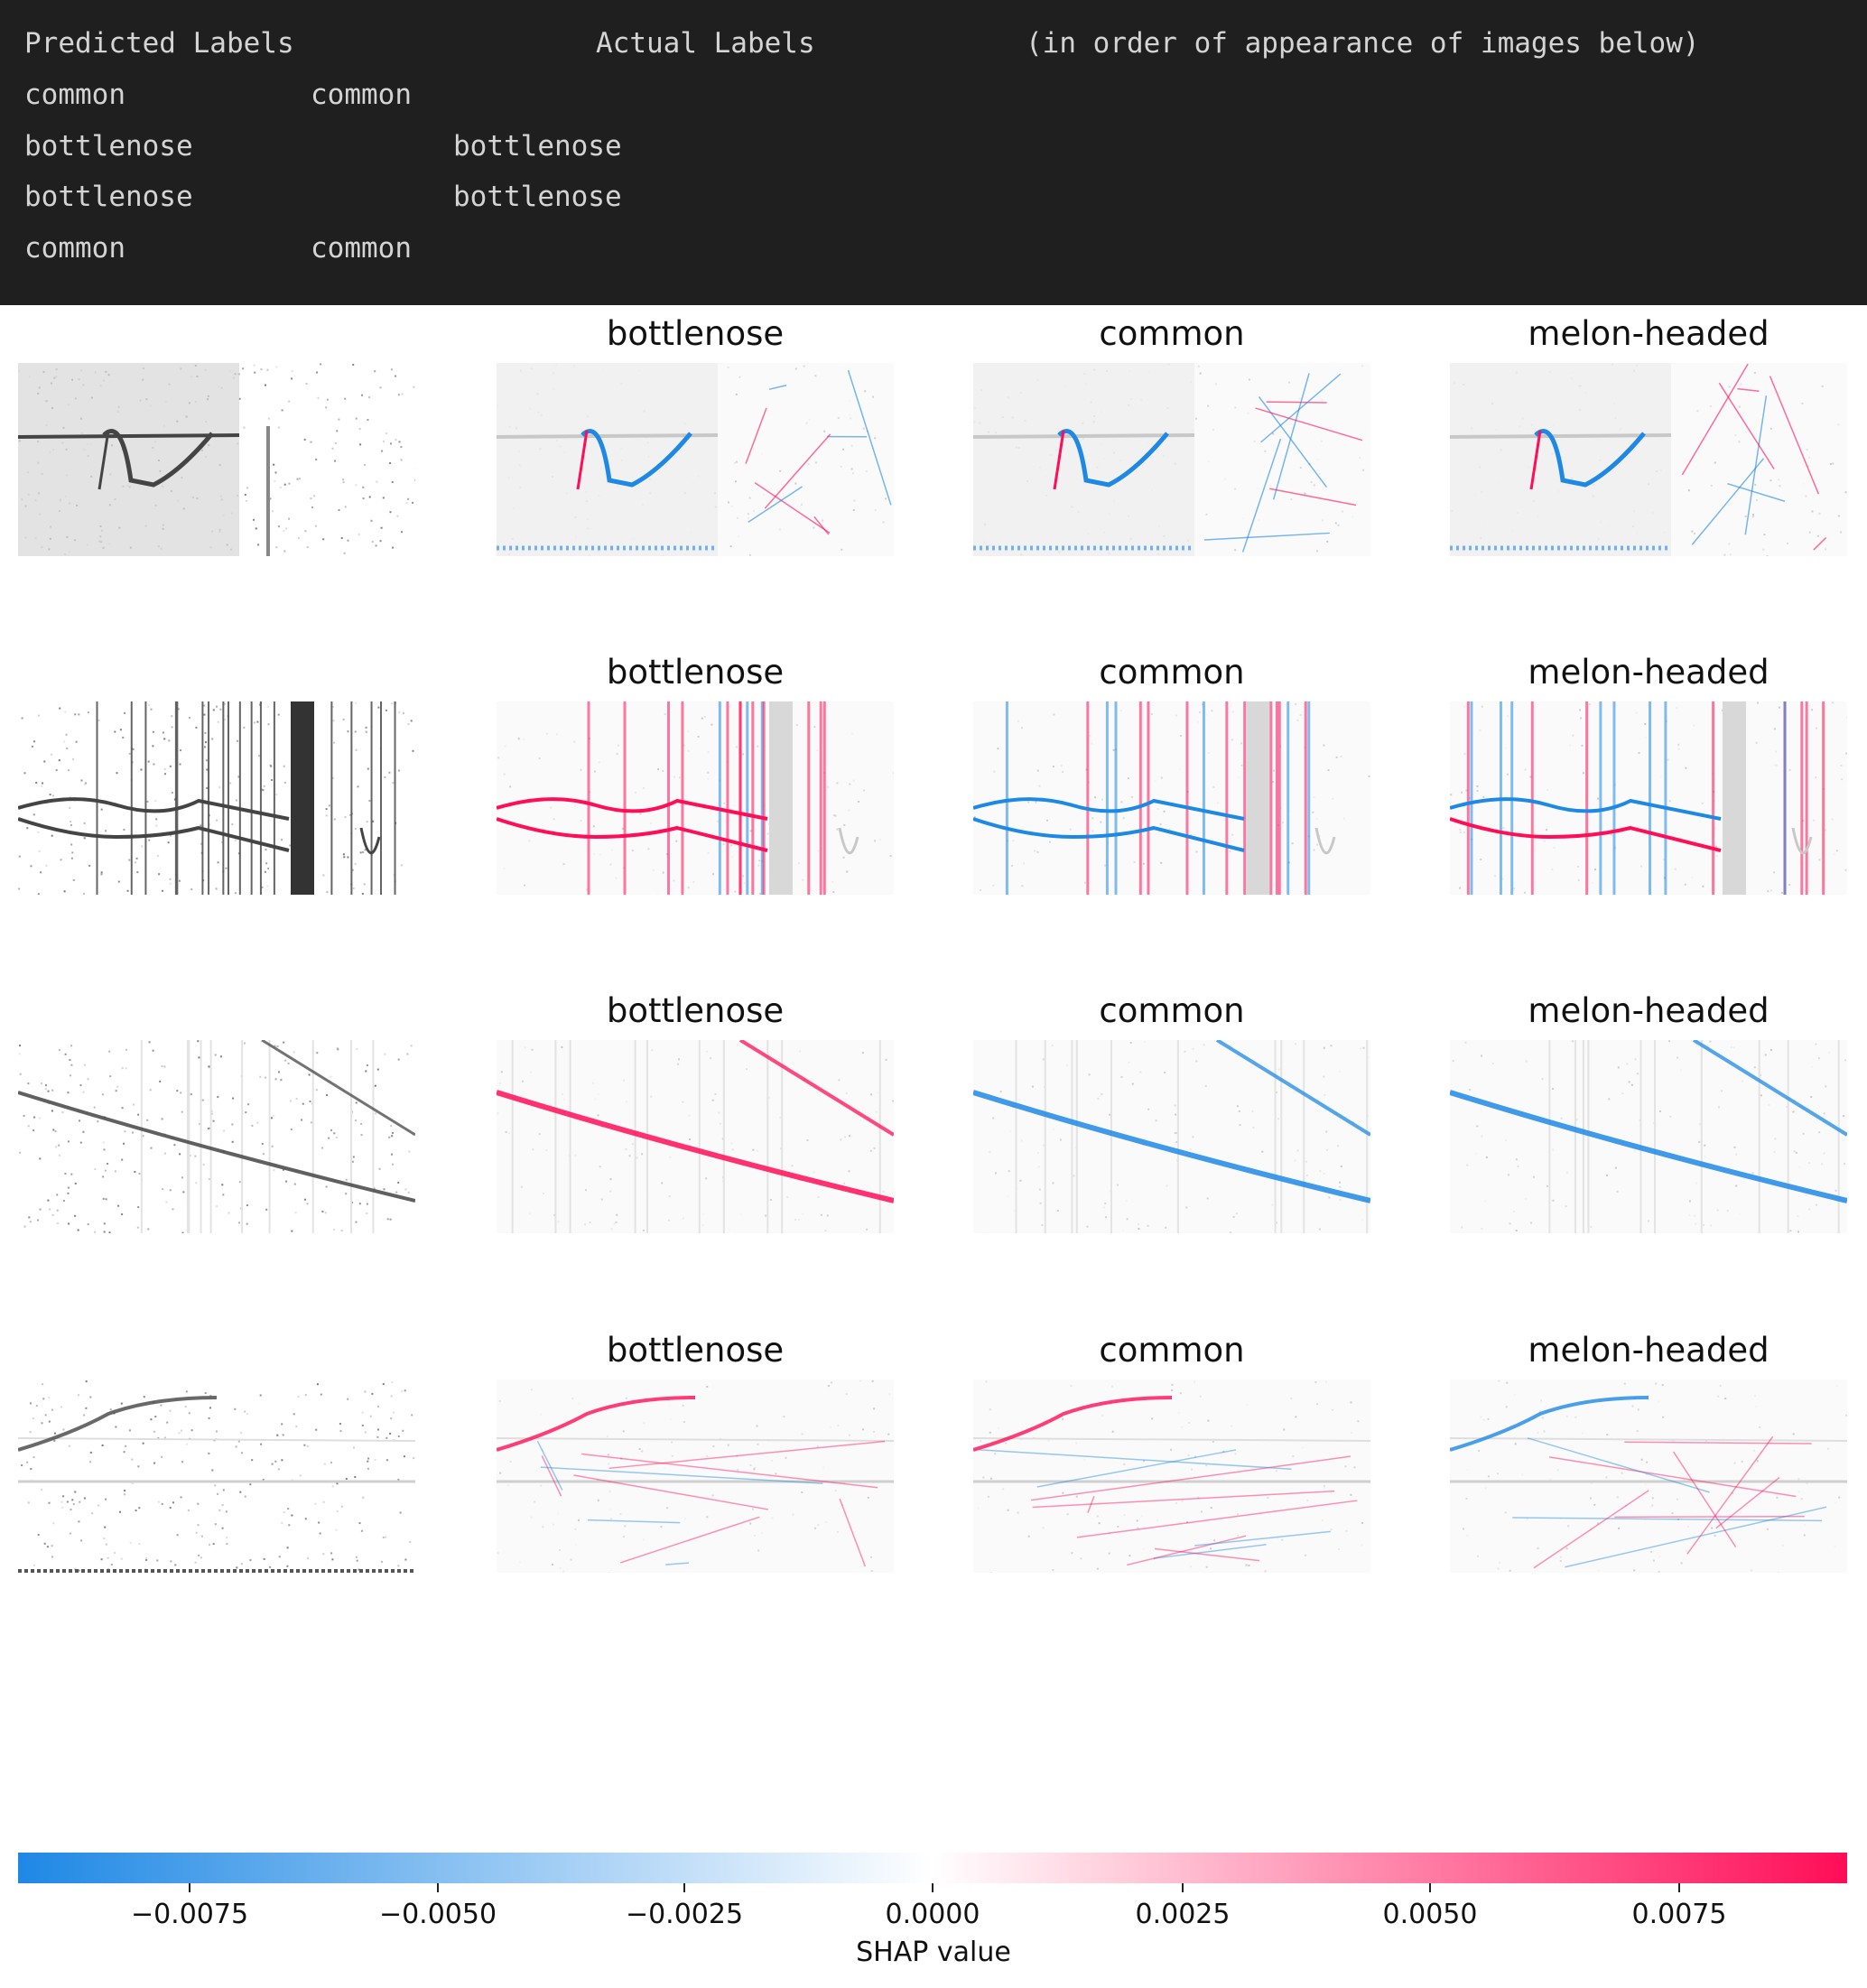 The image size is (1867, 1988). What do you see at coordinates (1679, 1915) in the screenshot?
I see `colorbar-tick-label: 0.0075` at bounding box center [1679, 1915].